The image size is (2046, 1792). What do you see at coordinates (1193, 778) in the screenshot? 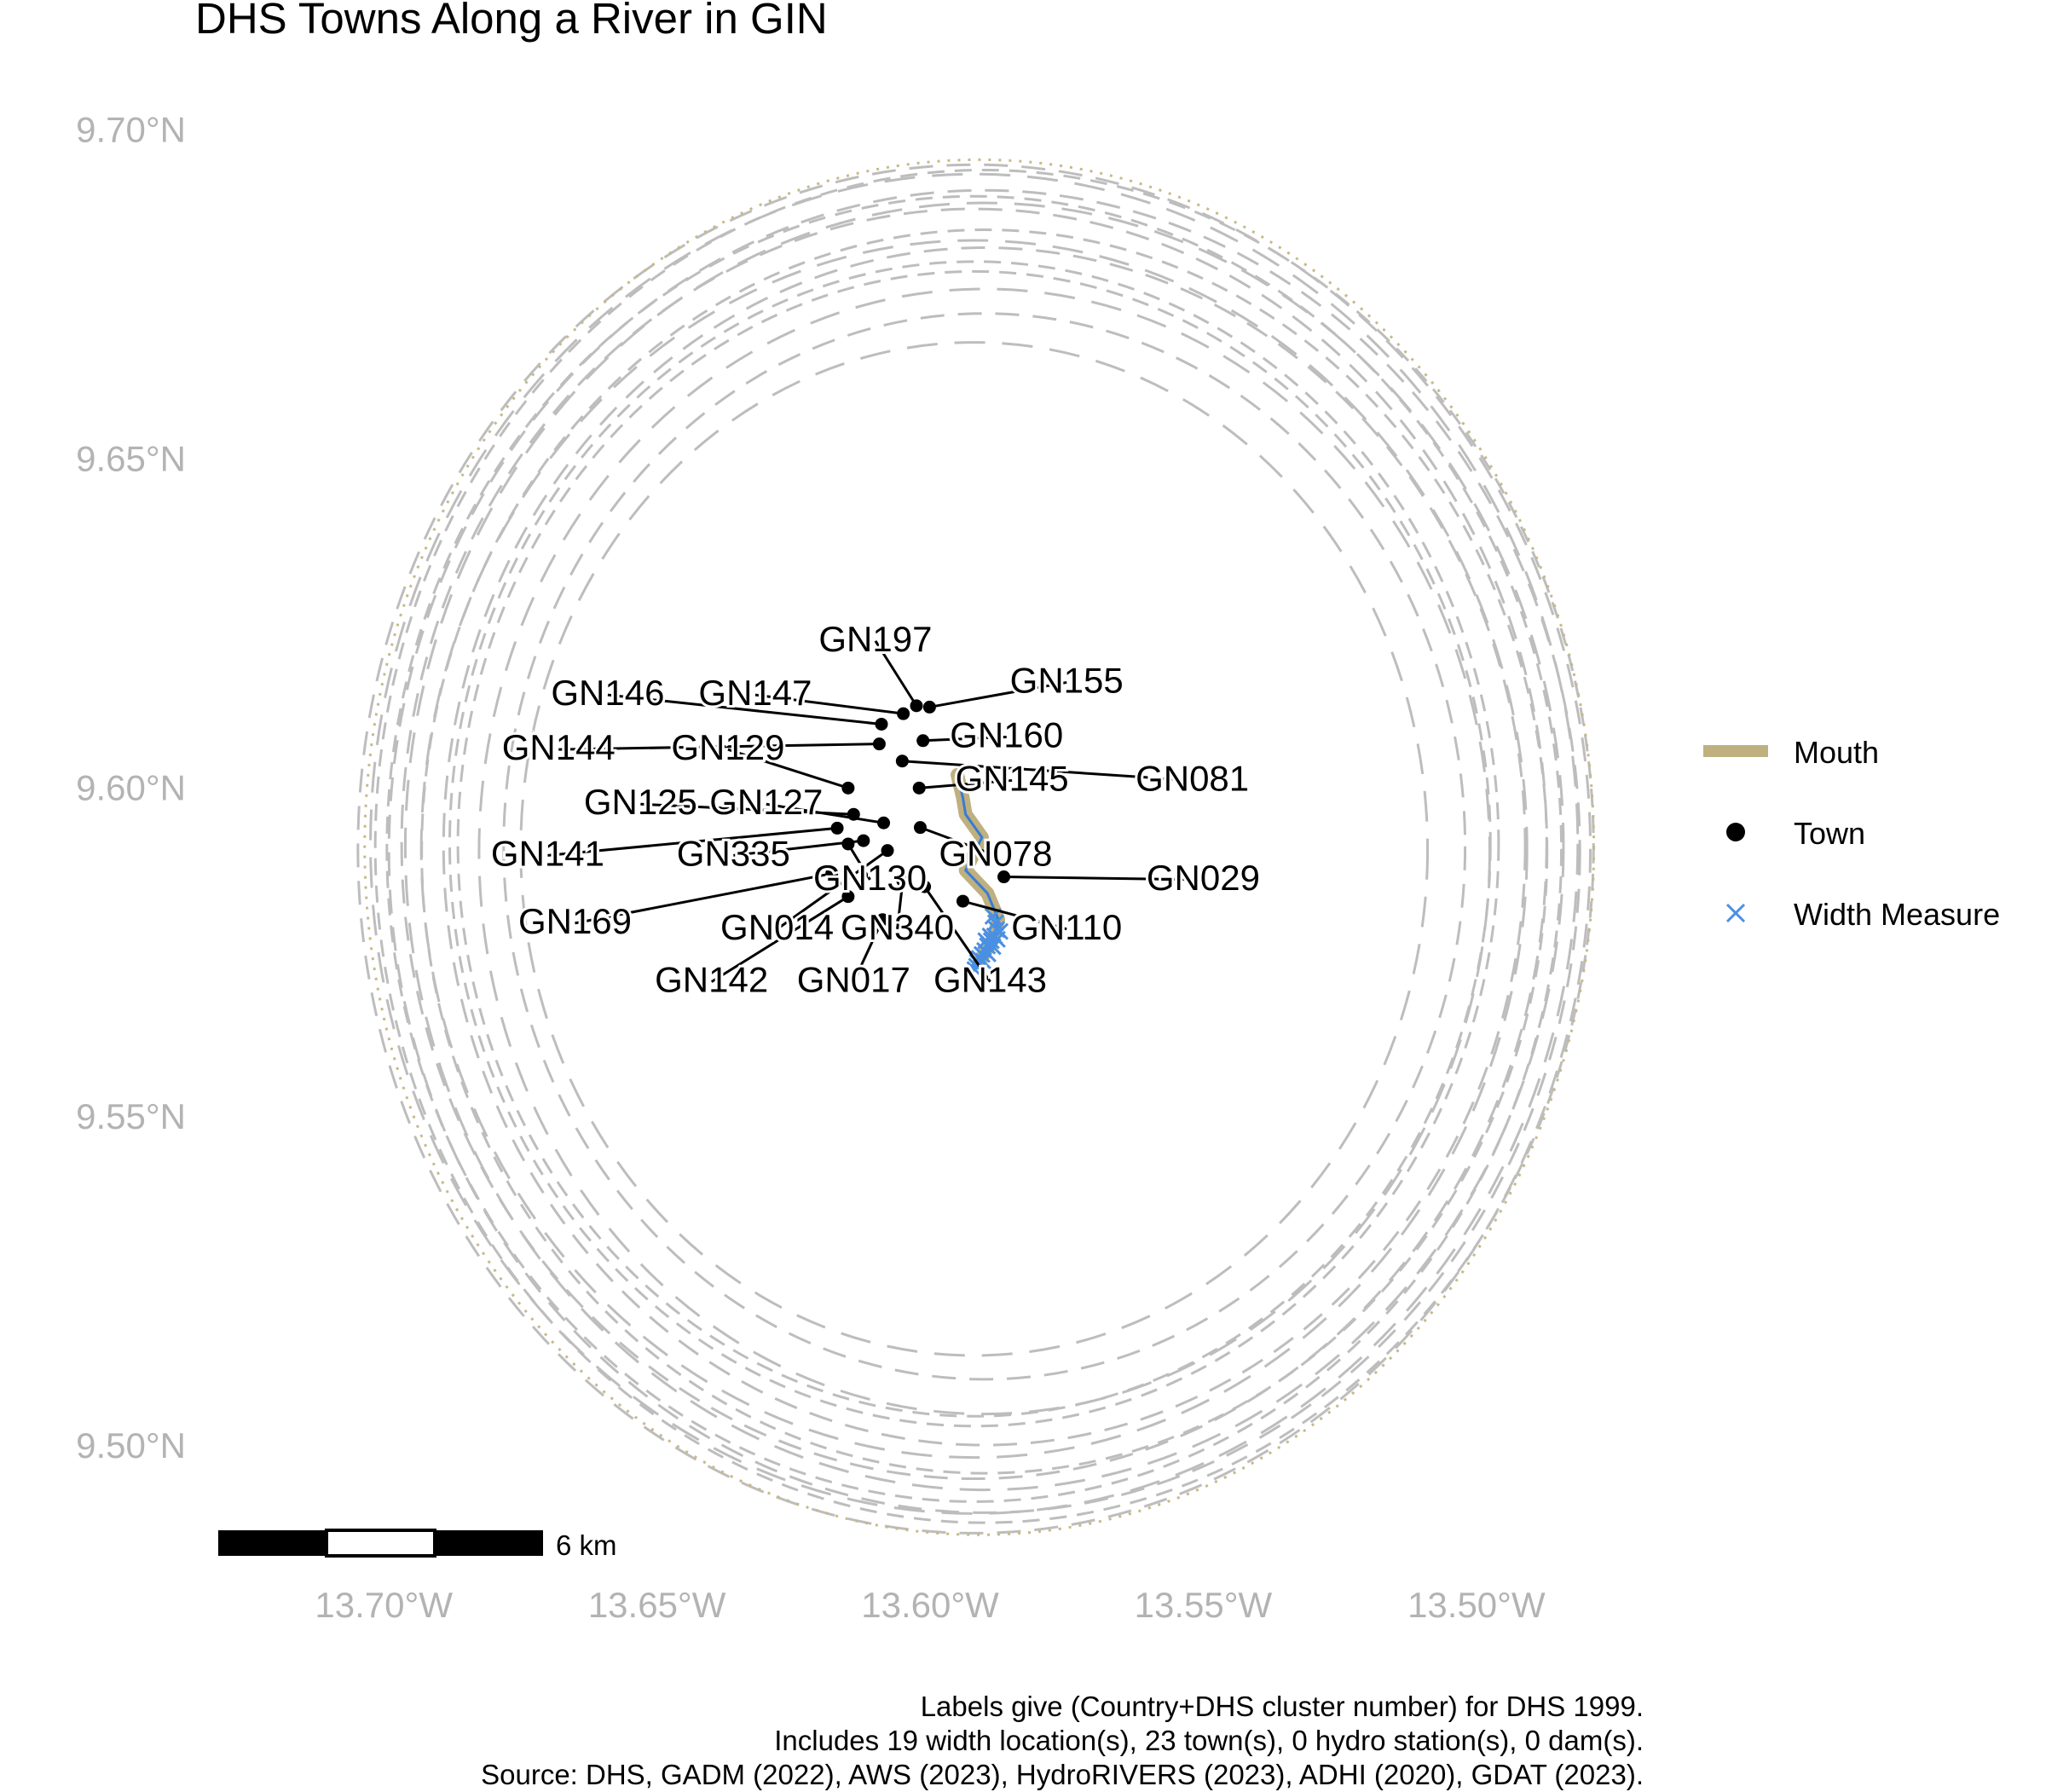
I see `town-label: GN081` at bounding box center [1193, 778].